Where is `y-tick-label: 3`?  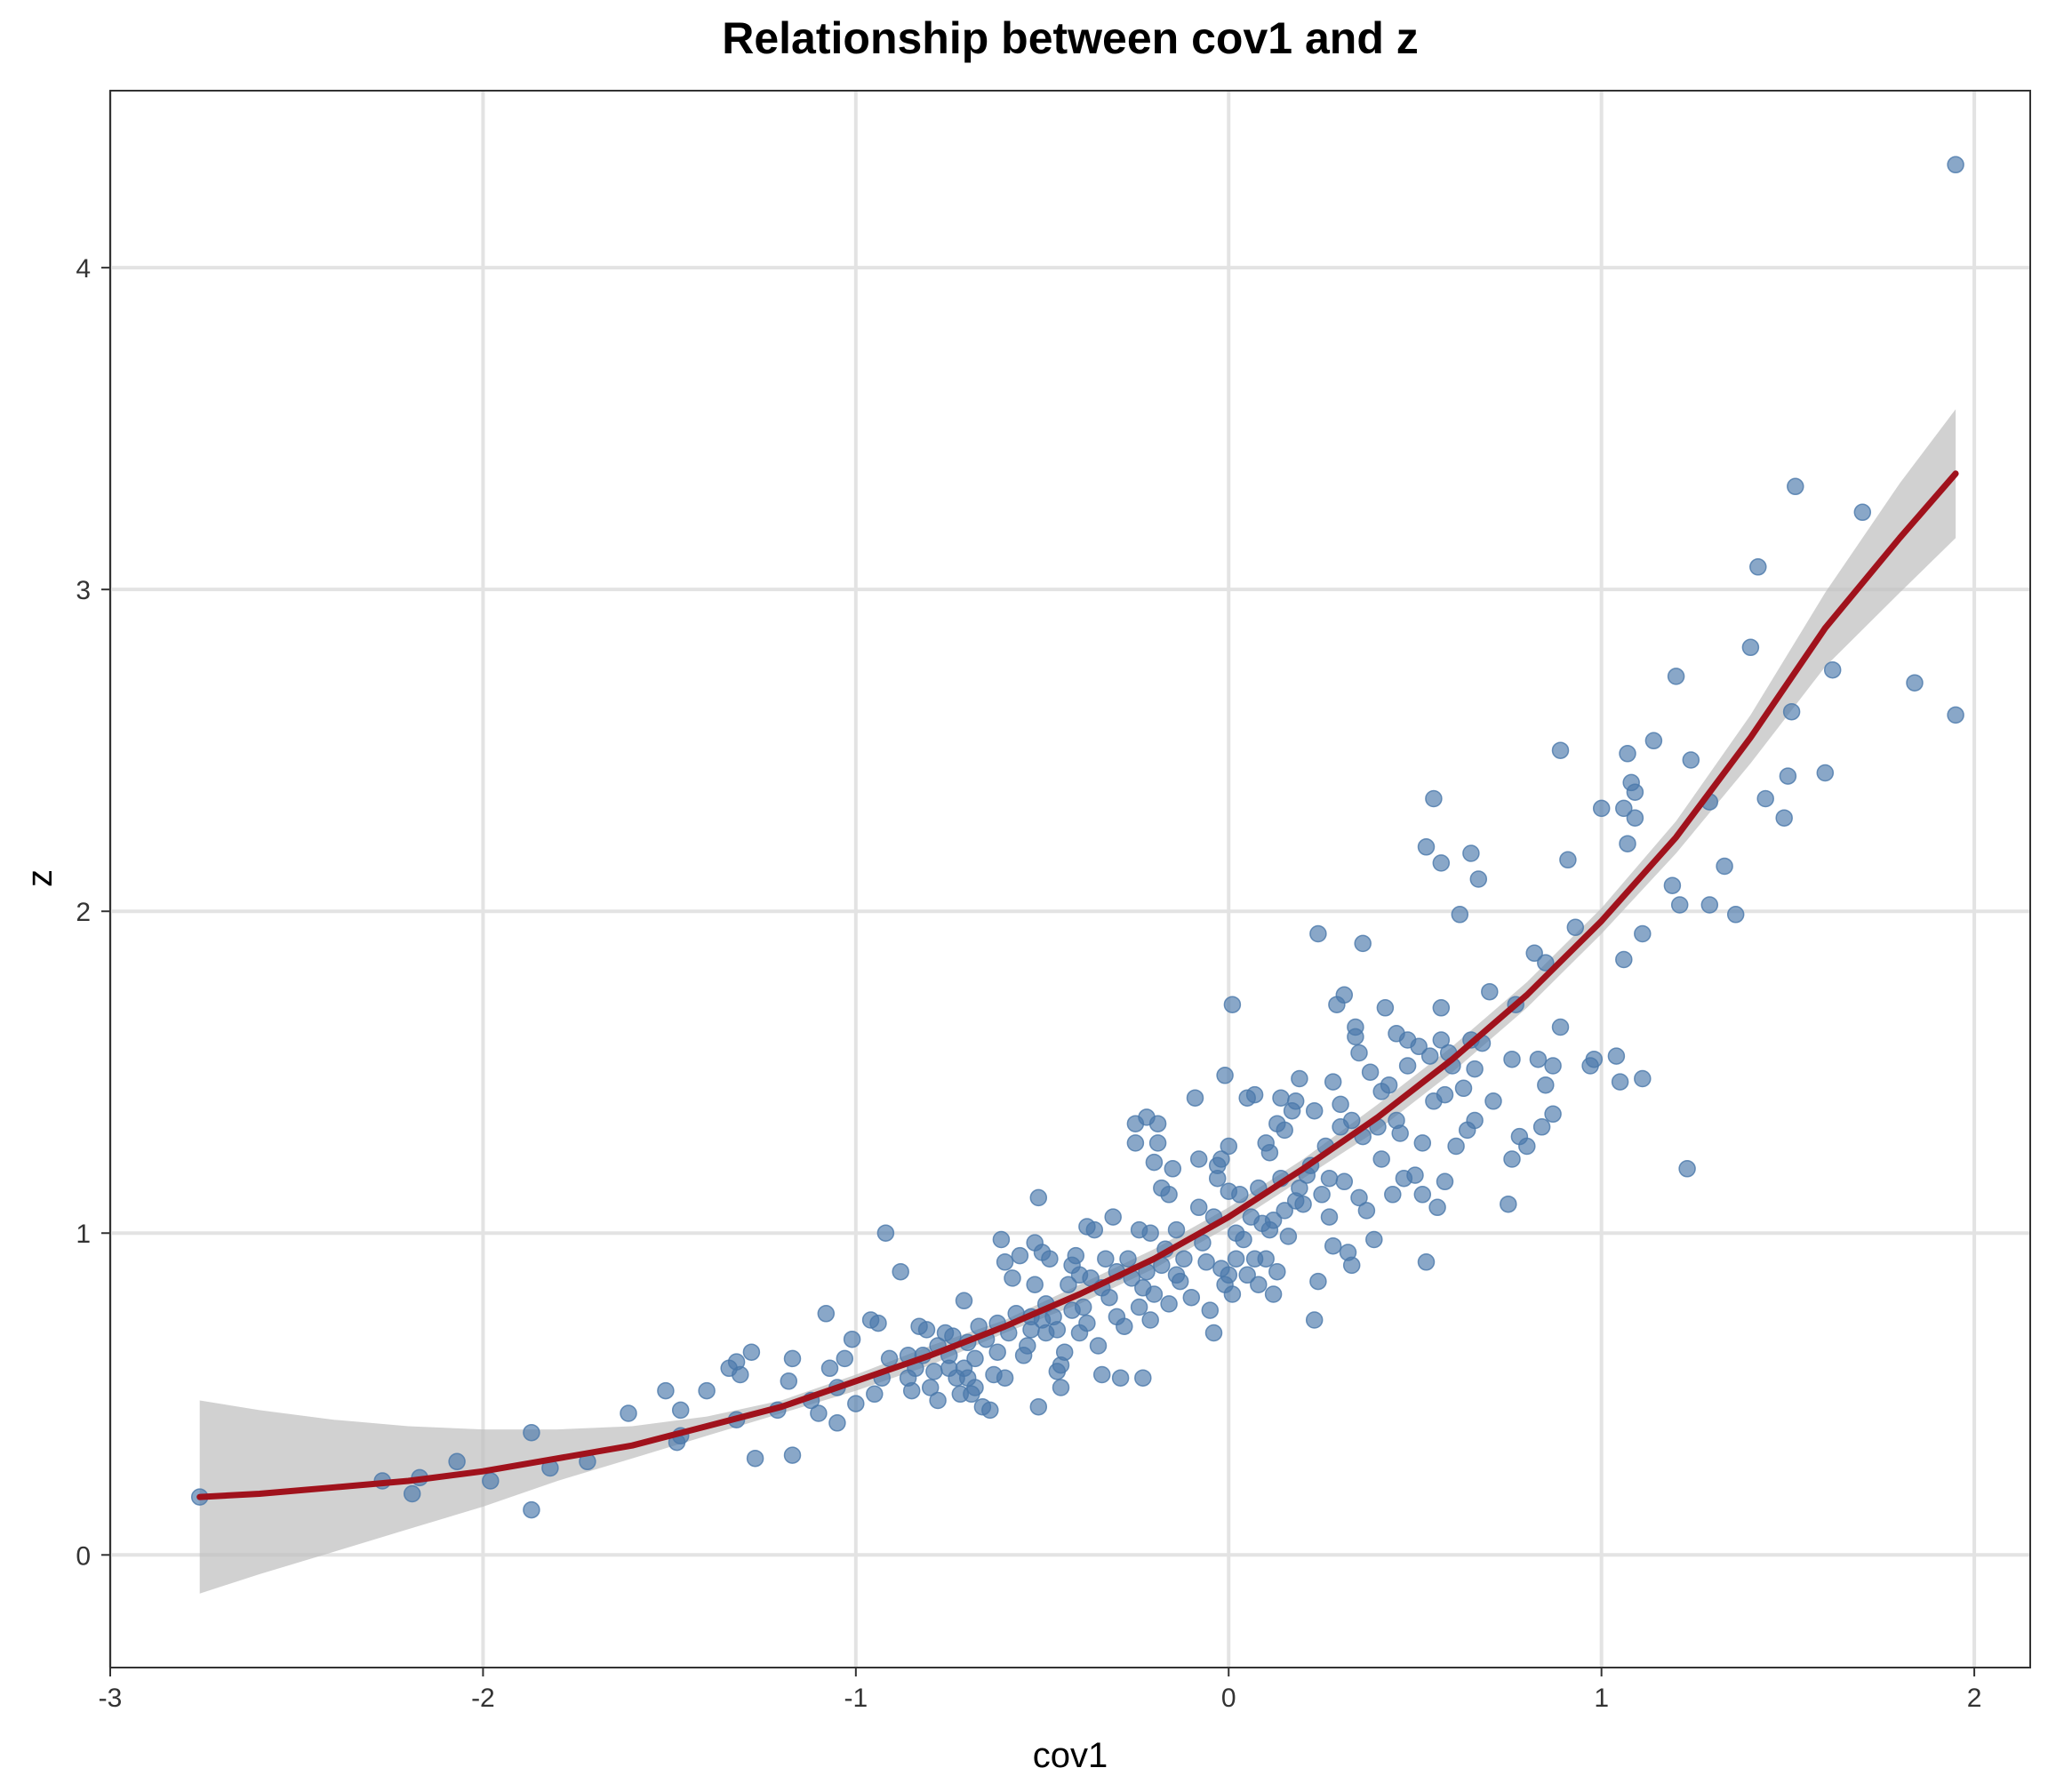
y-tick-label: 3 is located at coordinates (83, 590).